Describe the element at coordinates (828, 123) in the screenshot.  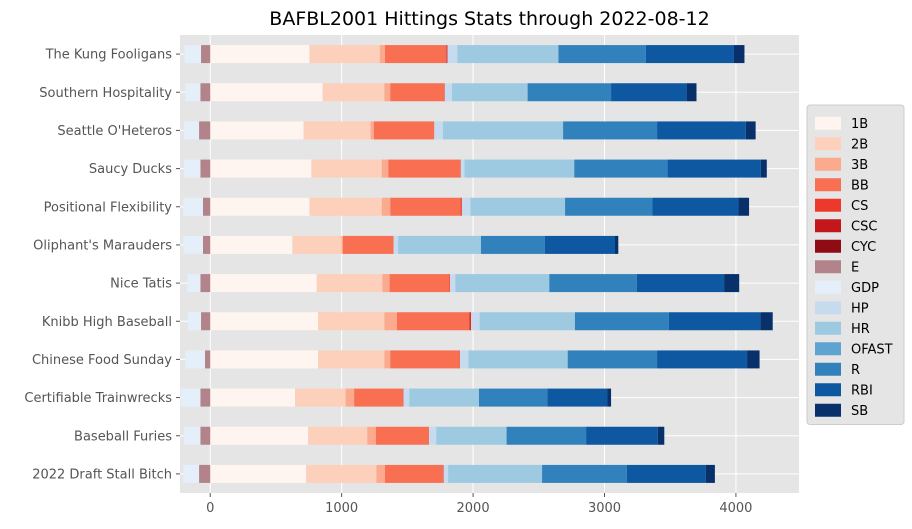
I see `legend-swatch-1b` at that location.